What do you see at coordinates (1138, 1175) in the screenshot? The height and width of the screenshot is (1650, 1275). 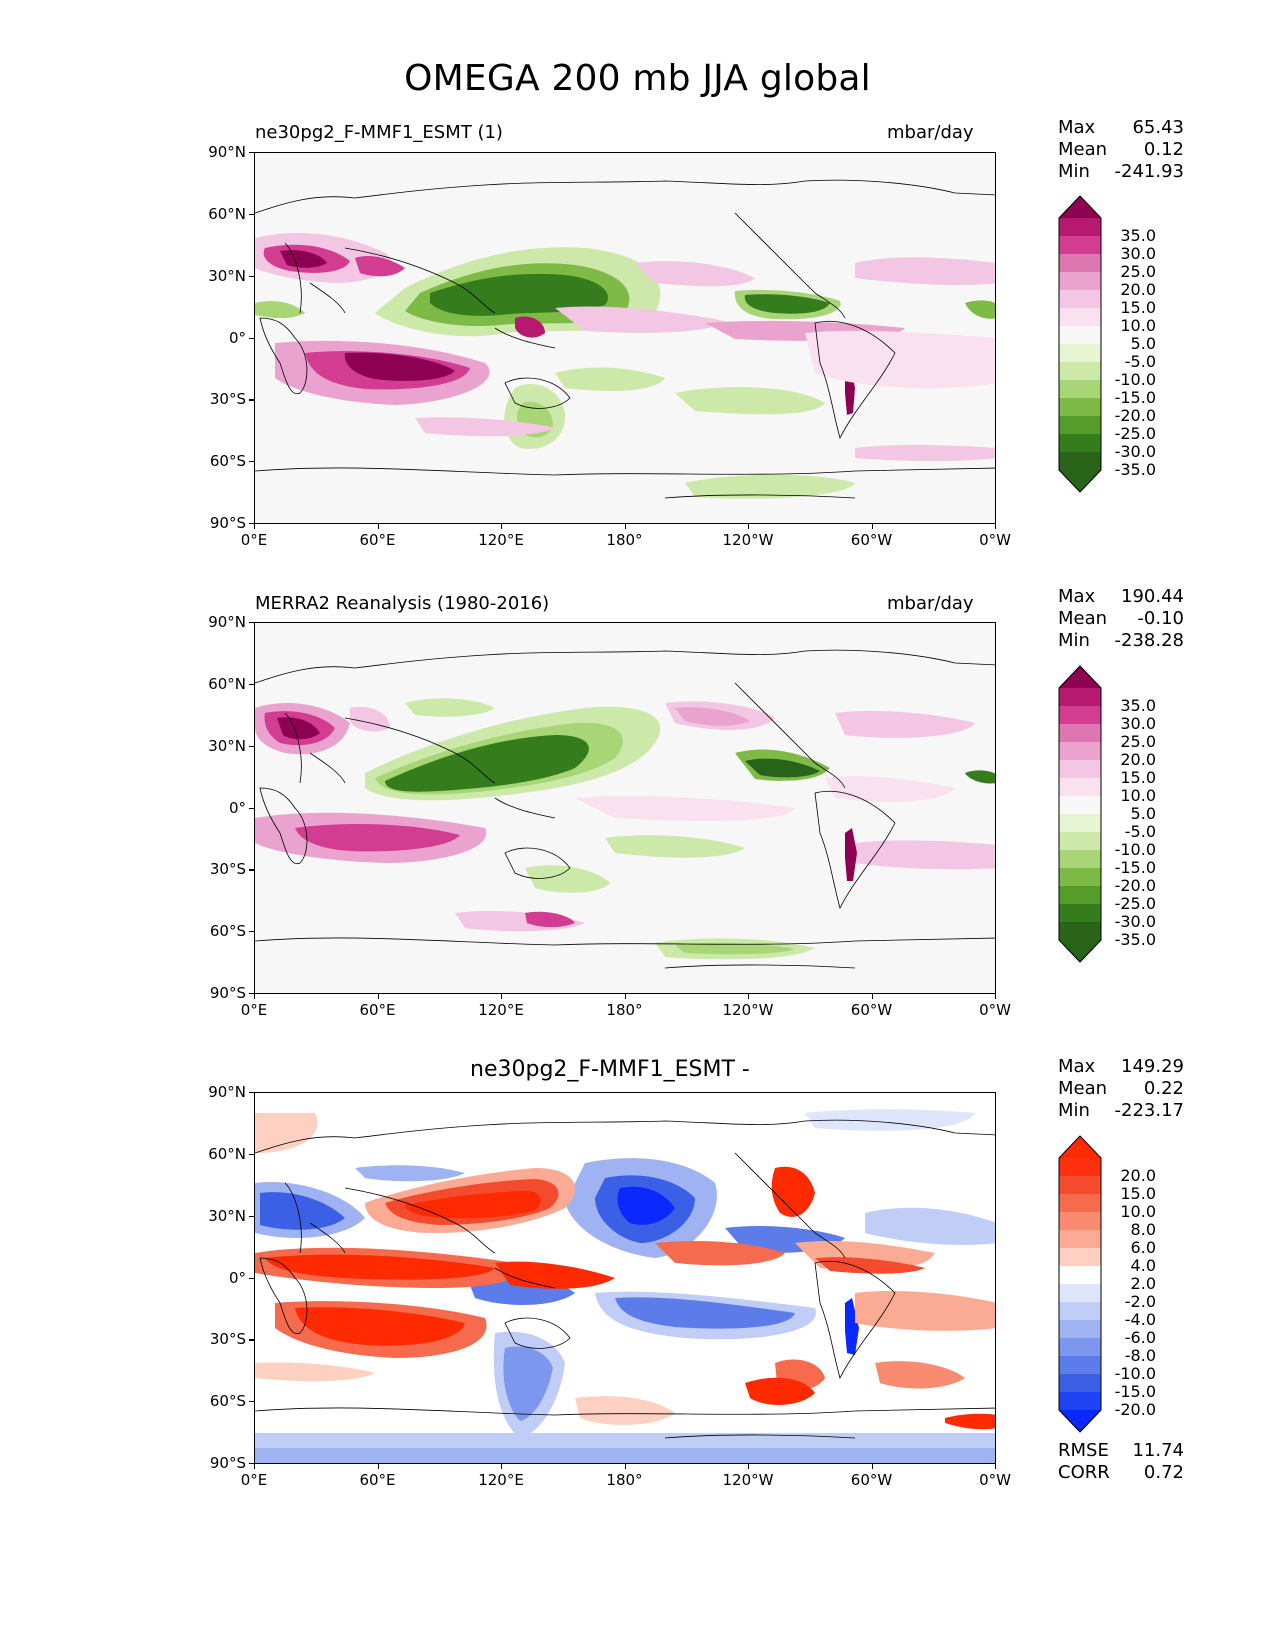 I see `colorbar-label: 20.0` at bounding box center [1138, 1175].